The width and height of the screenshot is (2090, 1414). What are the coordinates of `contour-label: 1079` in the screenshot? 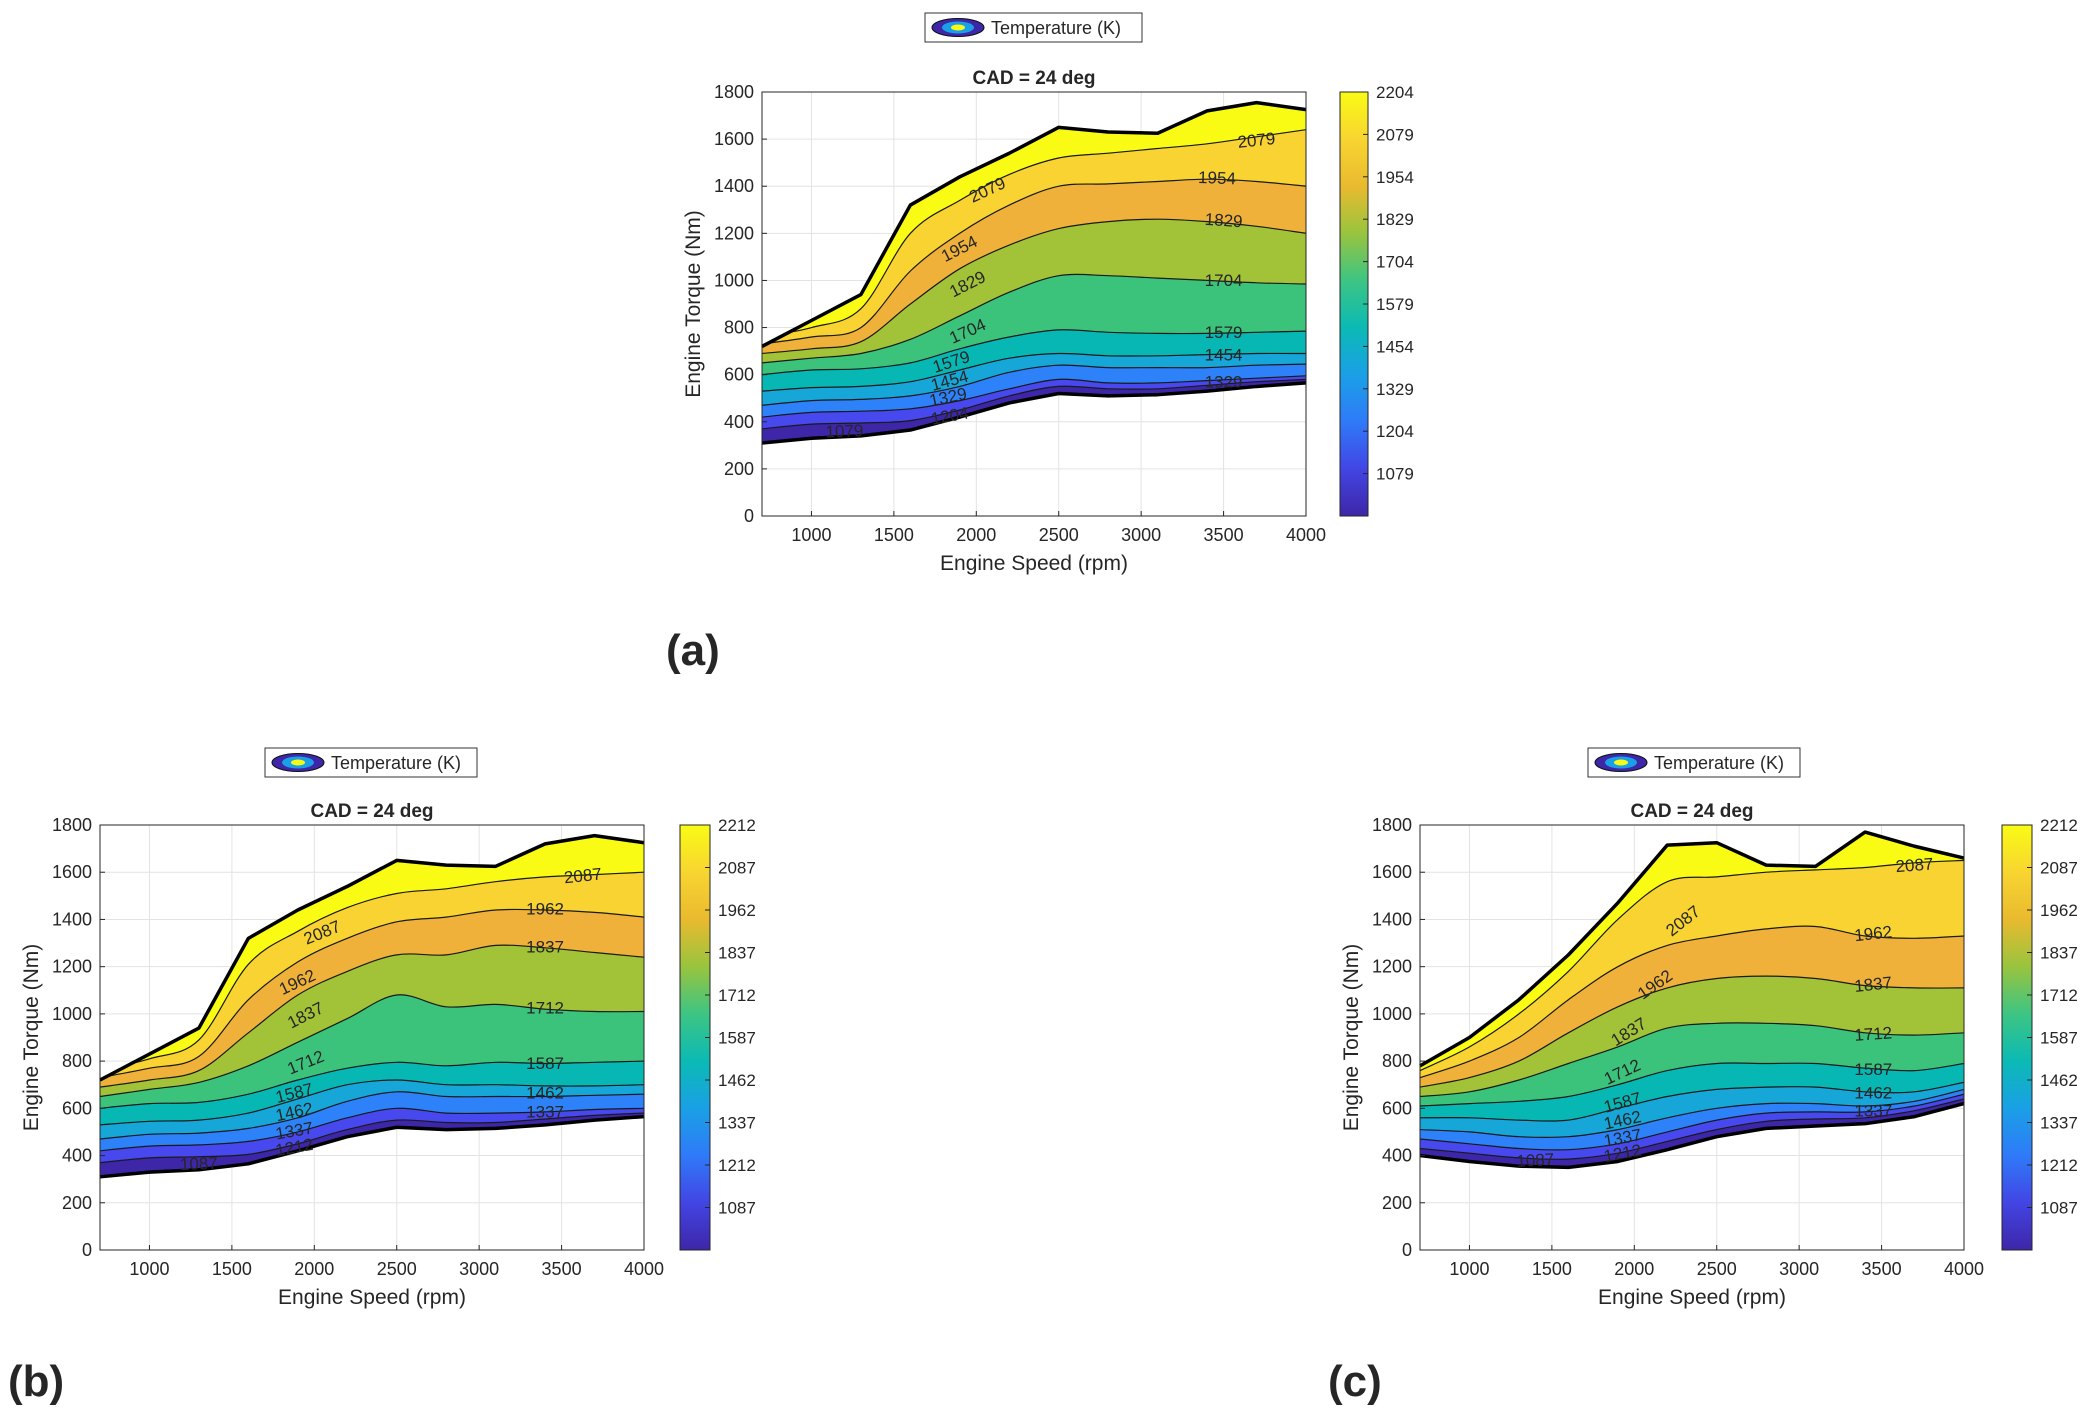 It's located at (844, 431).